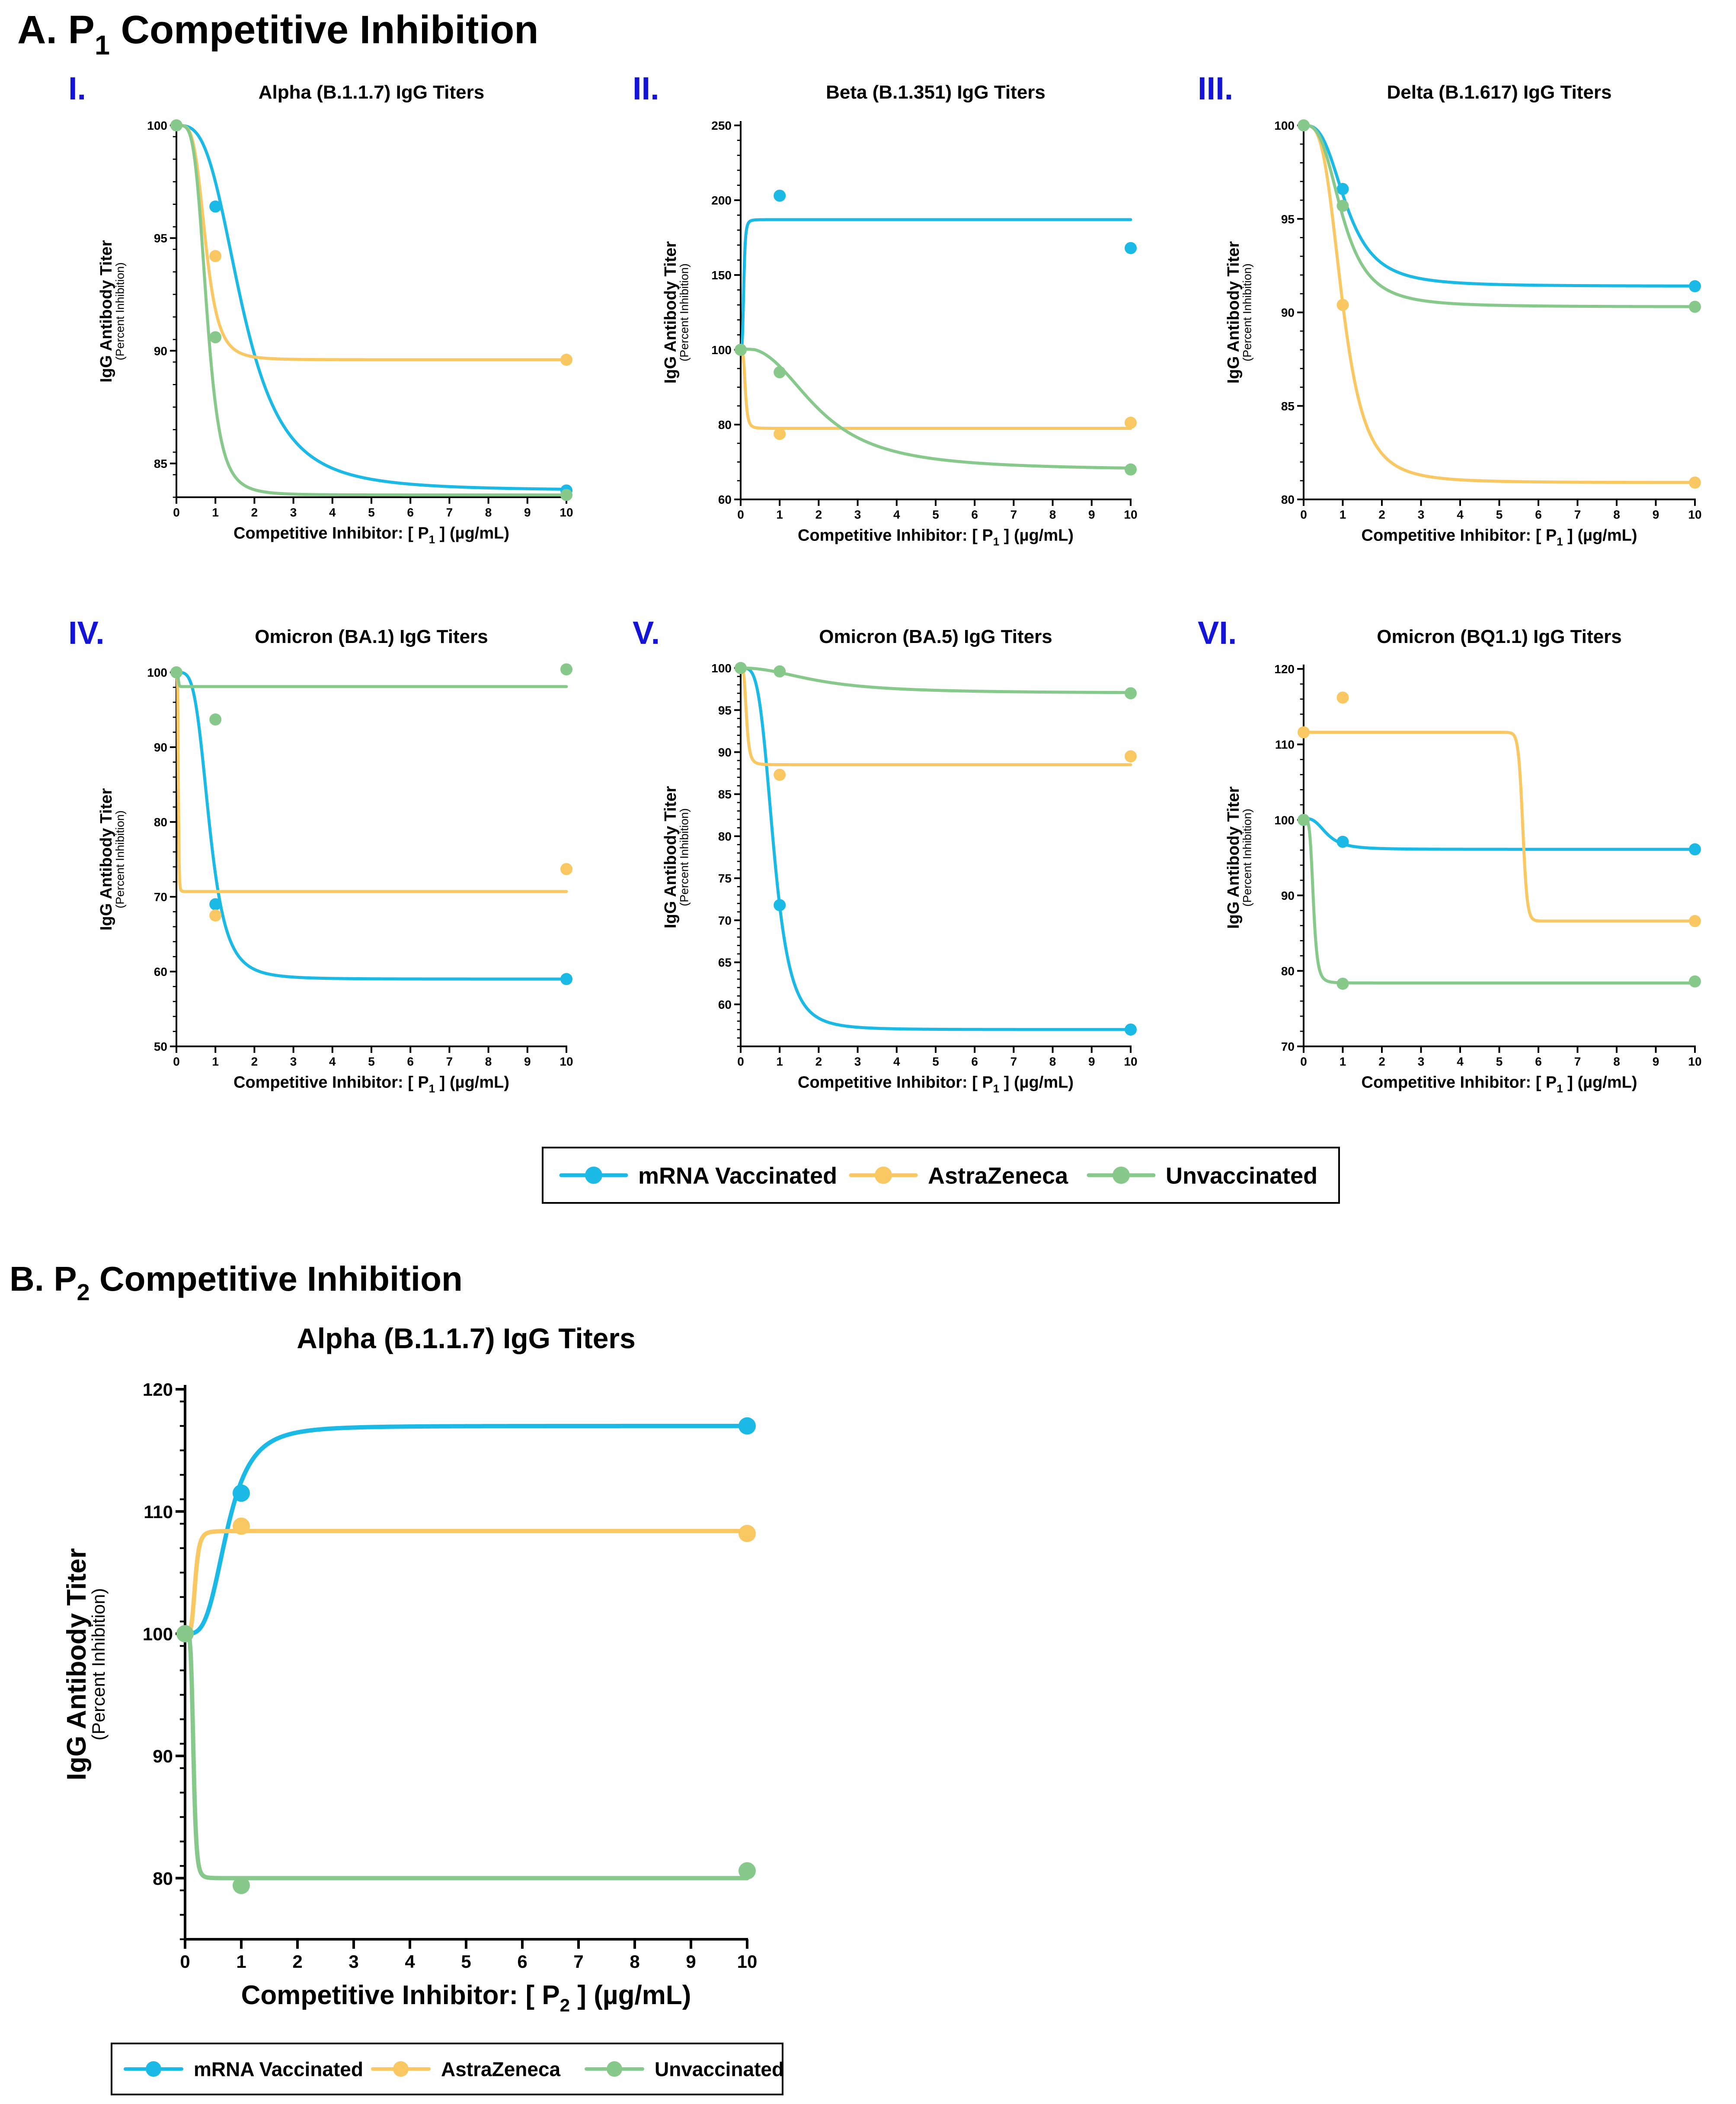 This screenshot has width=1736, height=2104. I want to click on fit-curve-astra, so click(935, 716).